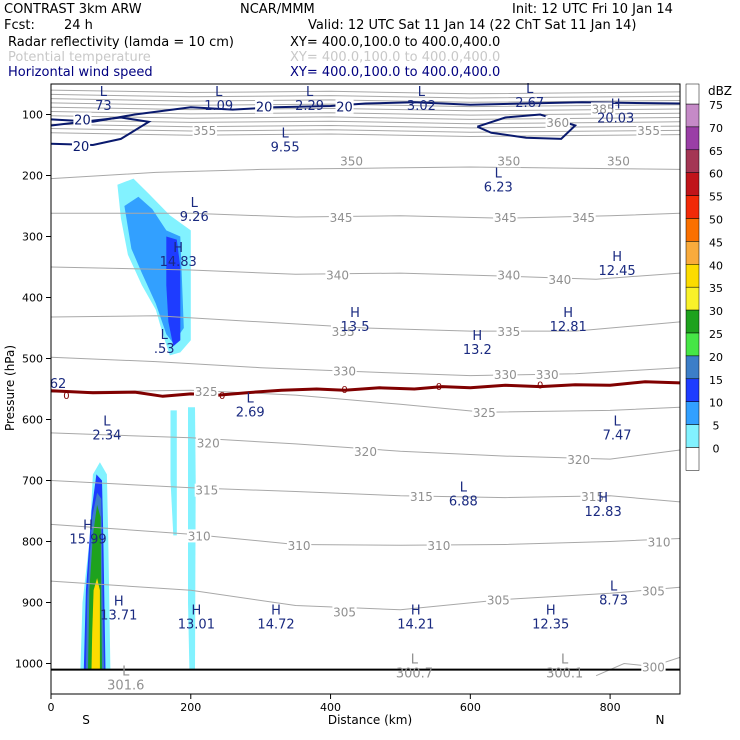 This screenshot has height=740, width=740. What do you see at coordinates (103, 106) in the screenshot?
I see `extremum-value-0: 73` at bounding box center [103, 106].